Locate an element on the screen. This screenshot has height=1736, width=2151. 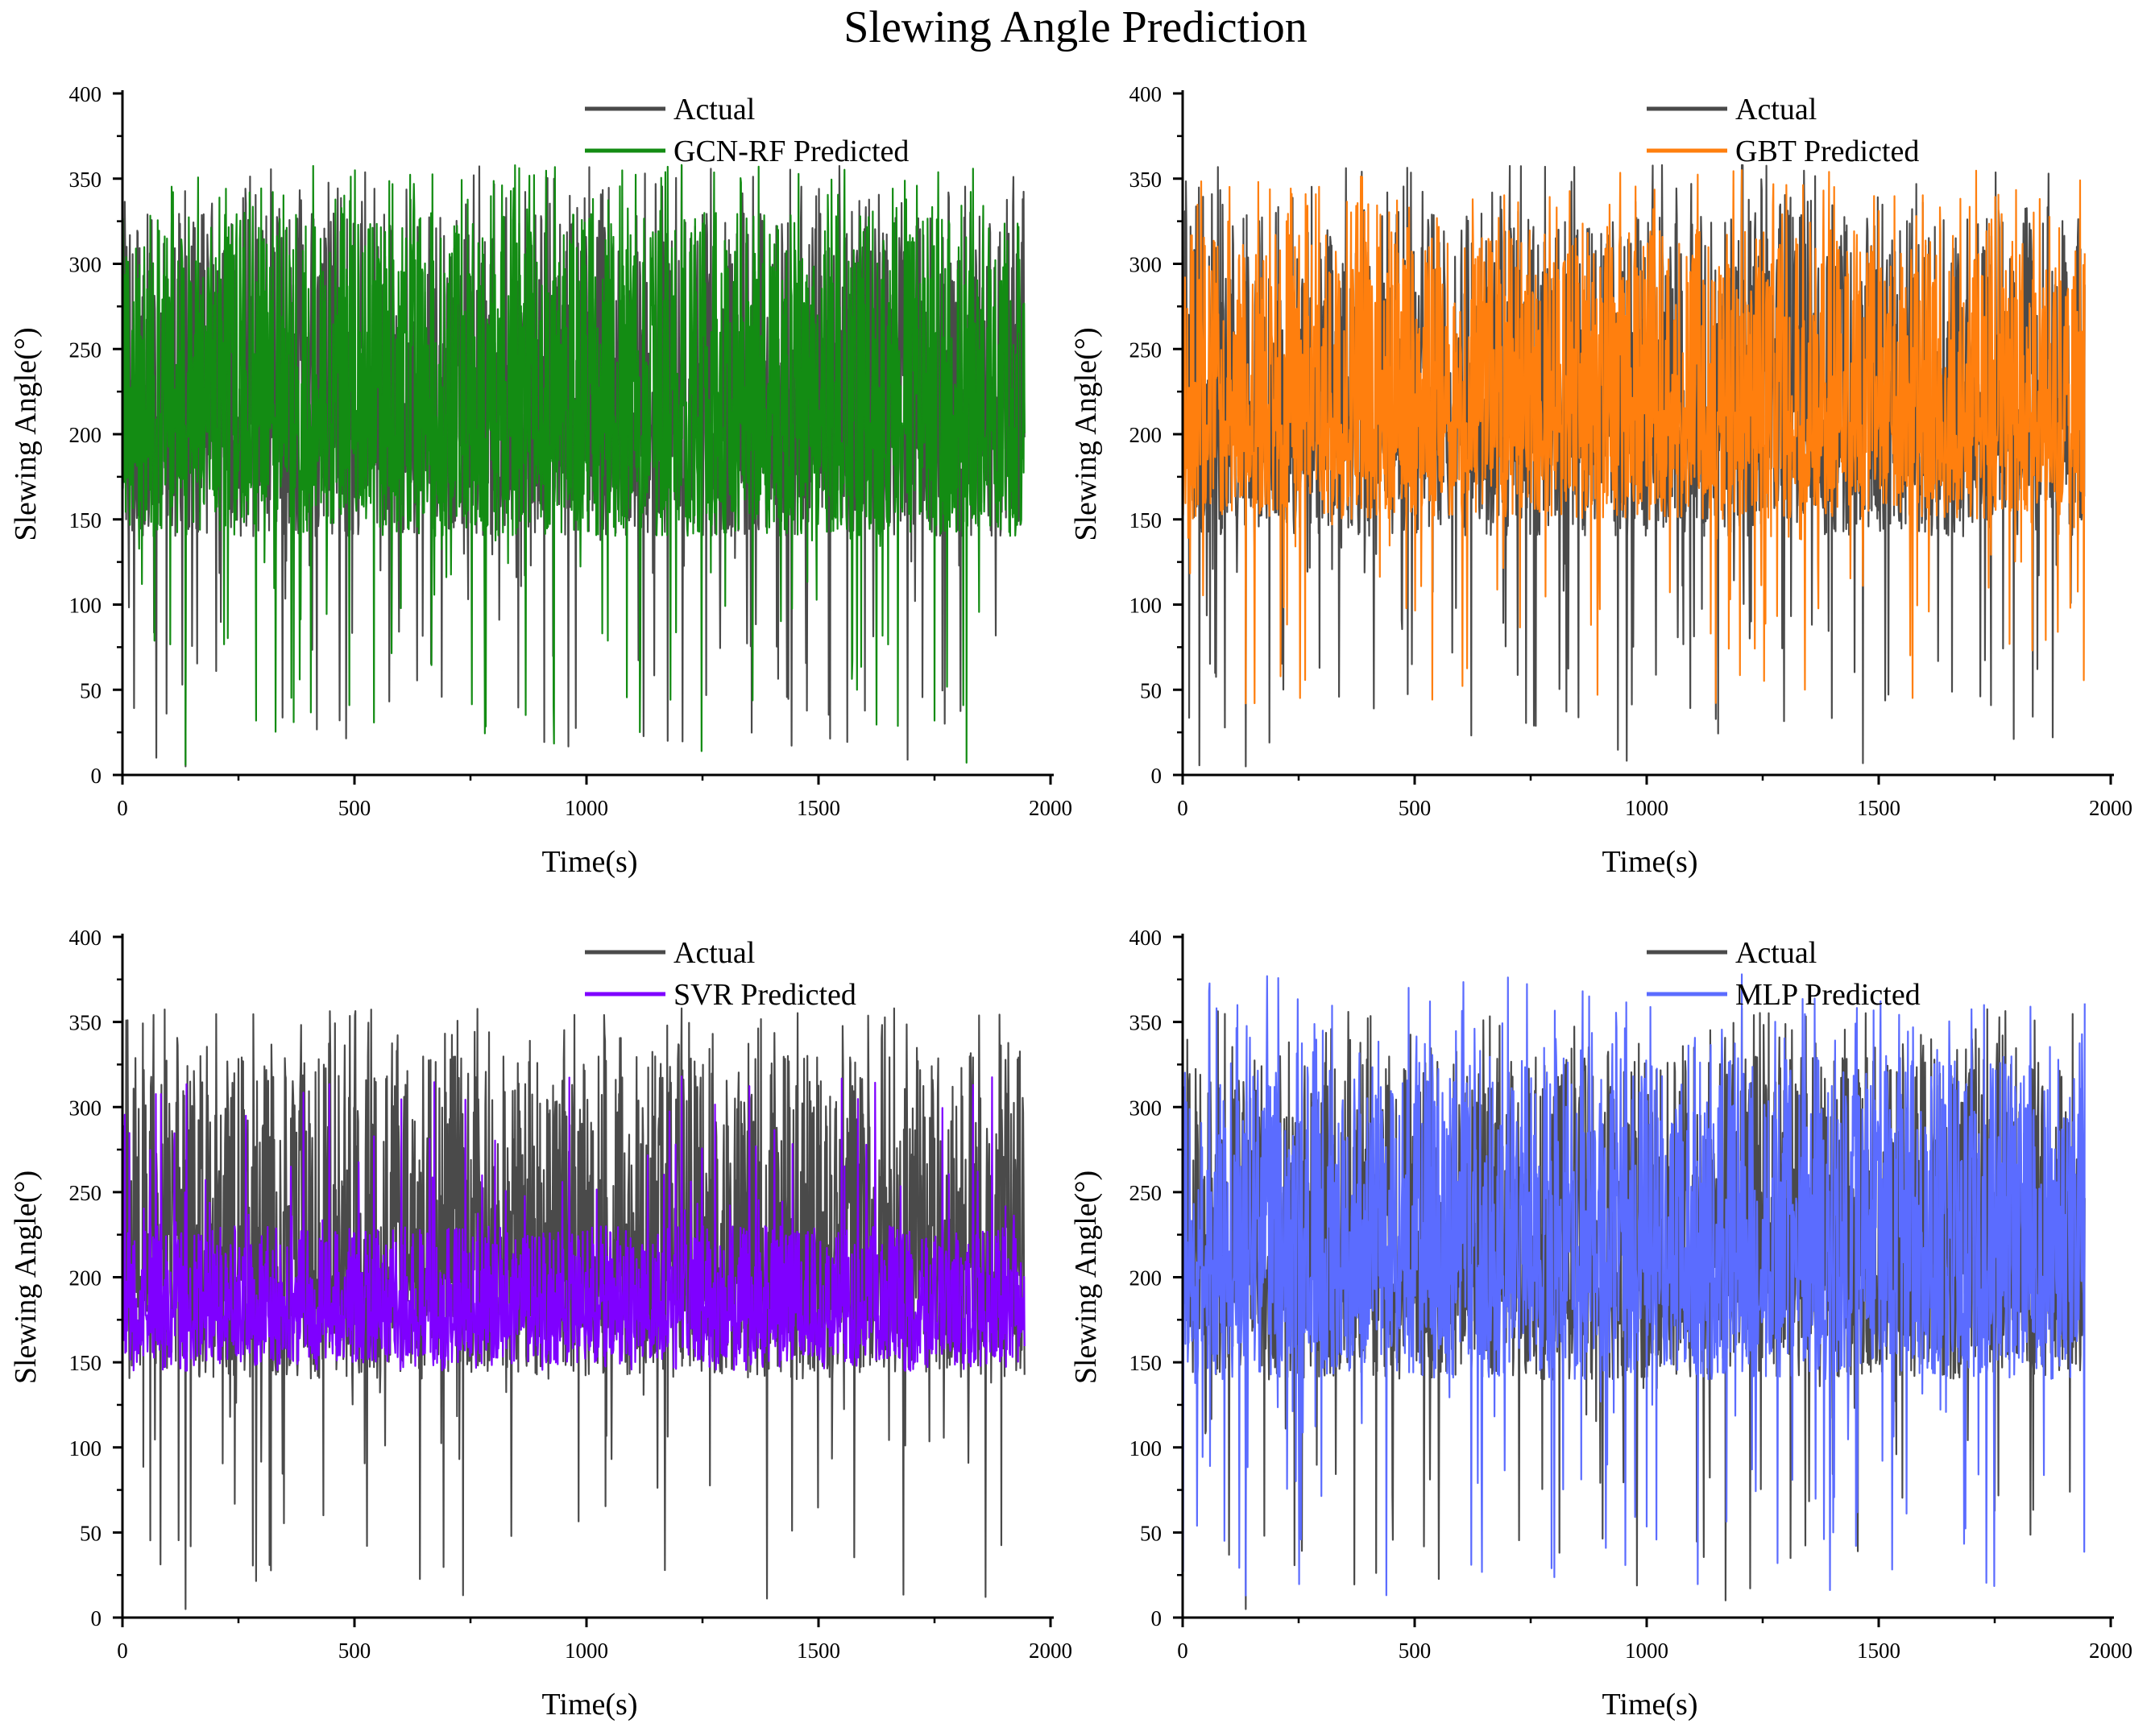
legend: Actual GBT Predicted is located at coordinates (1783, 130).